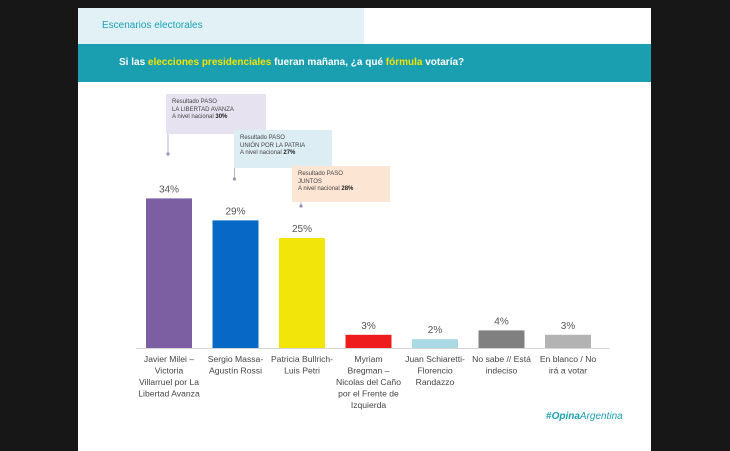 This screenshot has height=451, width=730. Describe the element at coordinates (273, 145) in the screenshot. I see `callout-line: UNIÓN POR LA PATRIA` at that location.